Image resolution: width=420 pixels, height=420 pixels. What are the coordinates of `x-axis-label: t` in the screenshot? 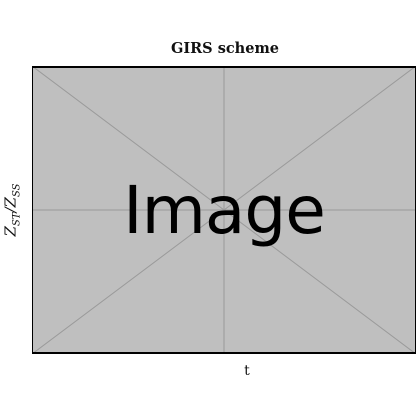 It's located at (247, 371).